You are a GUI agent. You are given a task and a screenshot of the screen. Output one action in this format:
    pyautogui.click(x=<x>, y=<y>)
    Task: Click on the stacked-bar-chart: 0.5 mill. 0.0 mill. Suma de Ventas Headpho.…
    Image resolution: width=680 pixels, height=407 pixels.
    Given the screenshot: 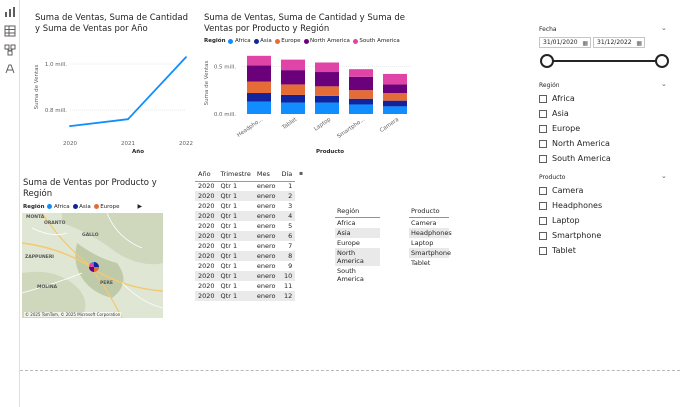 What is the action you would take?
    pyautogui.click(x=310, y=102)
    